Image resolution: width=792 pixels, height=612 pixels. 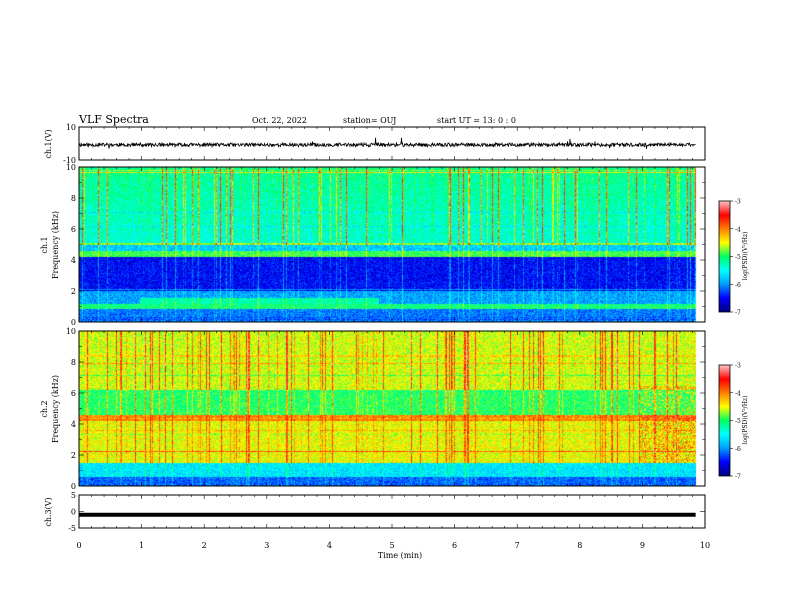 What do you see at coordinates (55, 245) in the screenshot?
I see `ch1-spectrogram-ylabel: Frequency (kHz)` at bounding box center [55, 245].